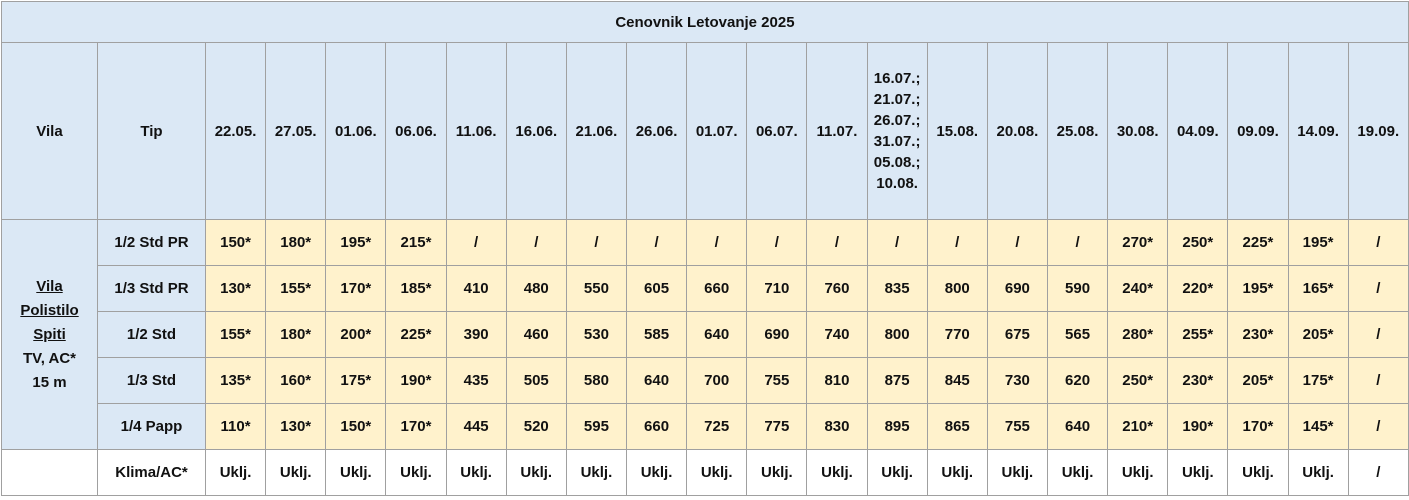  Describe the element at coordinates (1138, 131) in the screenshot. I see `date-header: 30.08.` at that location.